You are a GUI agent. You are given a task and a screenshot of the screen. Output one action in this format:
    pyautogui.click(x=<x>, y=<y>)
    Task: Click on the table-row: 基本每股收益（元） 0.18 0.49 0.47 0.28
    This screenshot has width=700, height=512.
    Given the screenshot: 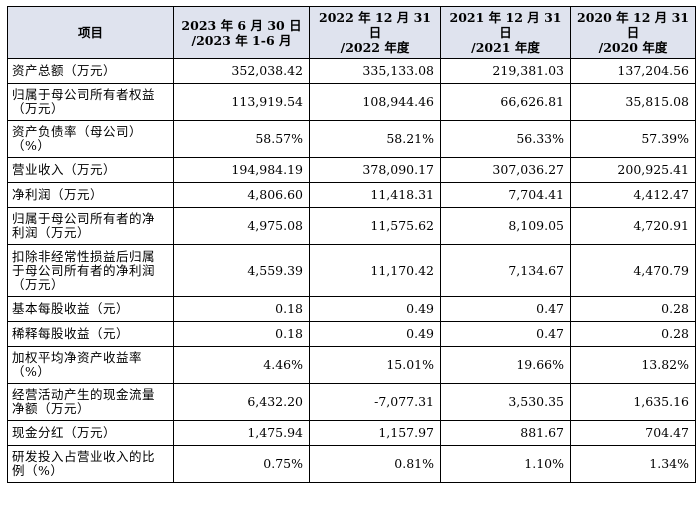 What is the action you would take?
    pyautogui.click(x=351, y=309)
    